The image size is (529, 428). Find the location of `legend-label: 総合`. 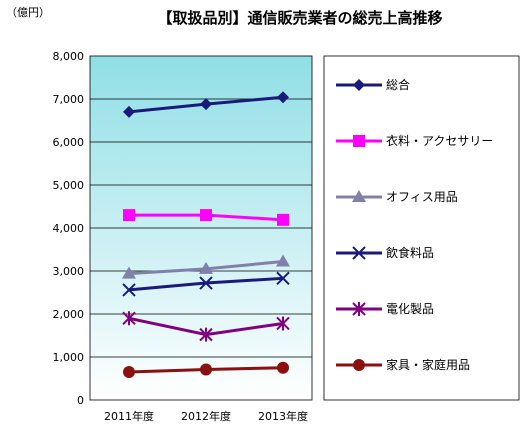

legend-label: 総合 is located at coordinates (398, 84).